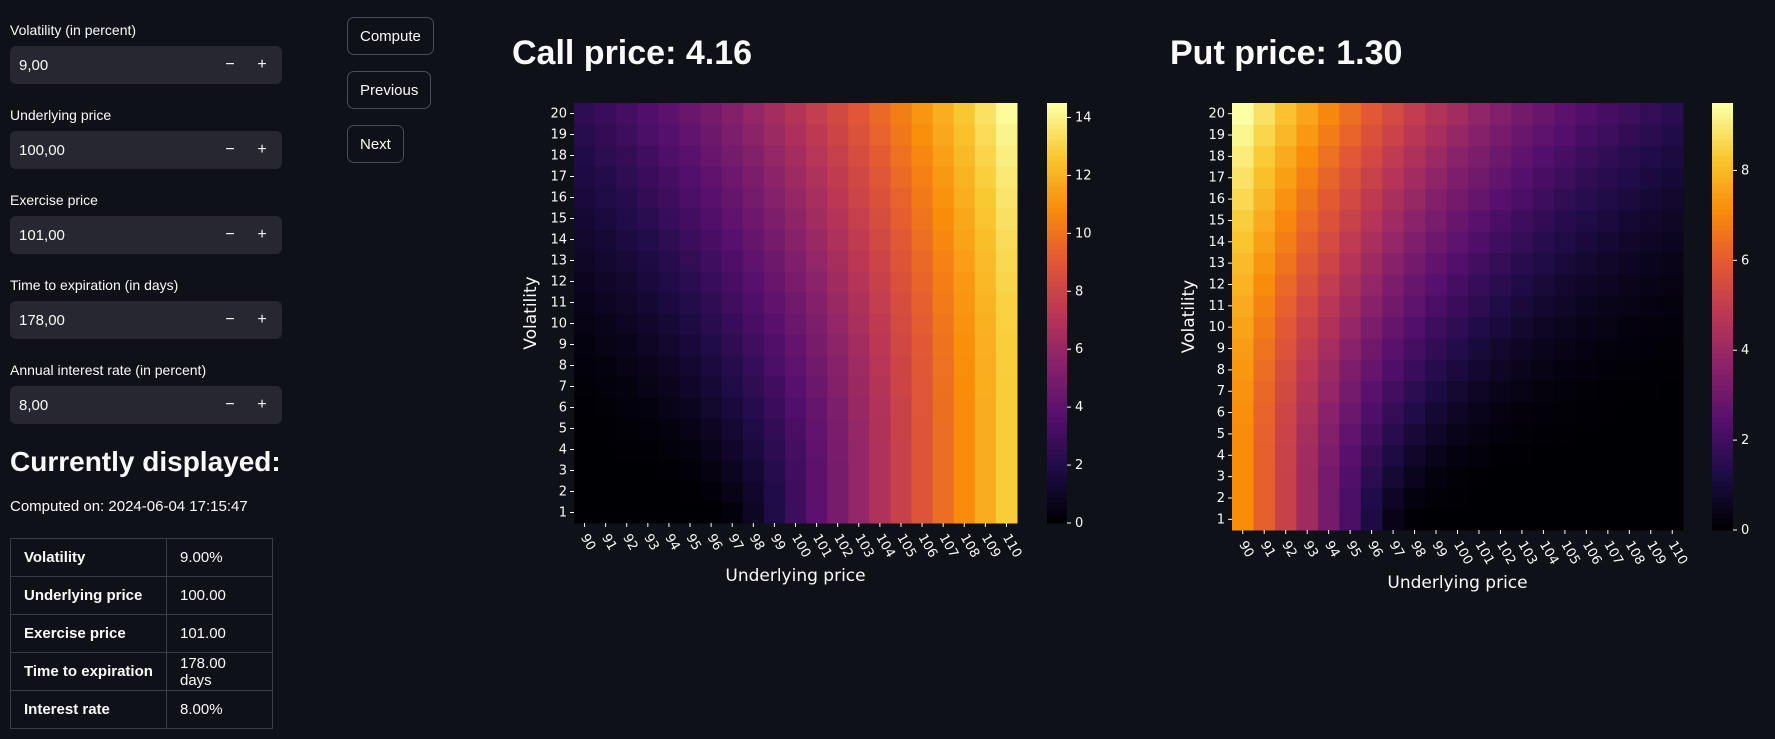  Describe the element at coordinates (969, 546) in the screenshot. I see `x-tick-label: 108` at that location.